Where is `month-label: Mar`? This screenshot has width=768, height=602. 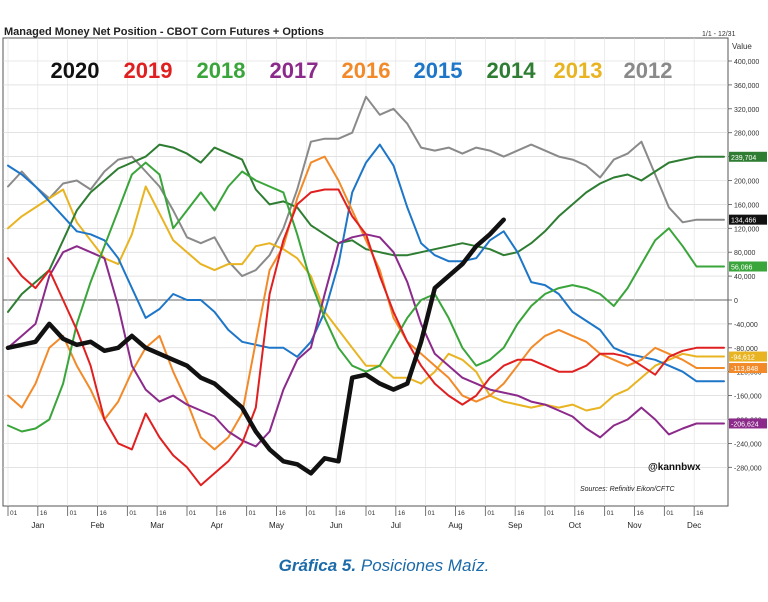
month-label: Mar is located at coordinates (157, 525).